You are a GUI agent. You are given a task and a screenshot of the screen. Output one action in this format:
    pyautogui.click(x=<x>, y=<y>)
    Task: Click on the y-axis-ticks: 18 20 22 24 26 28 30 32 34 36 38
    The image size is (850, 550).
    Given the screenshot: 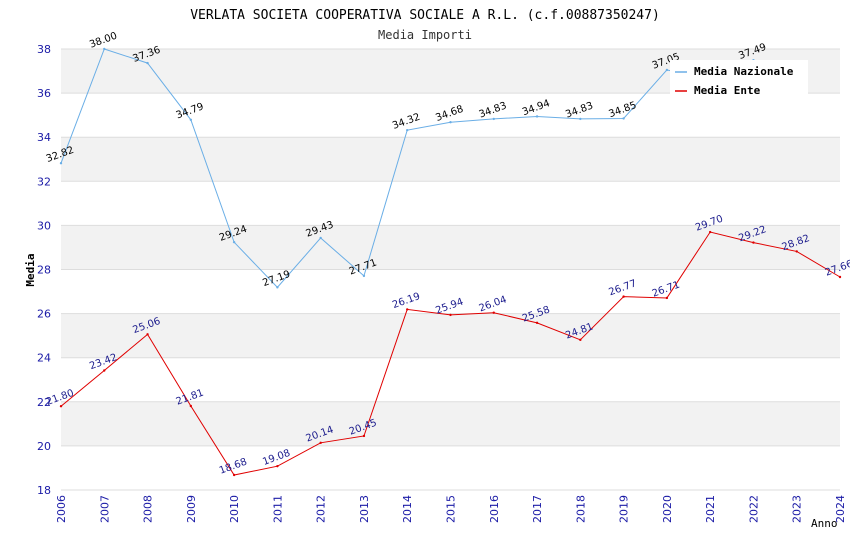 What is the action you would take?
    pyautogui.click(x=44, y=270)
    